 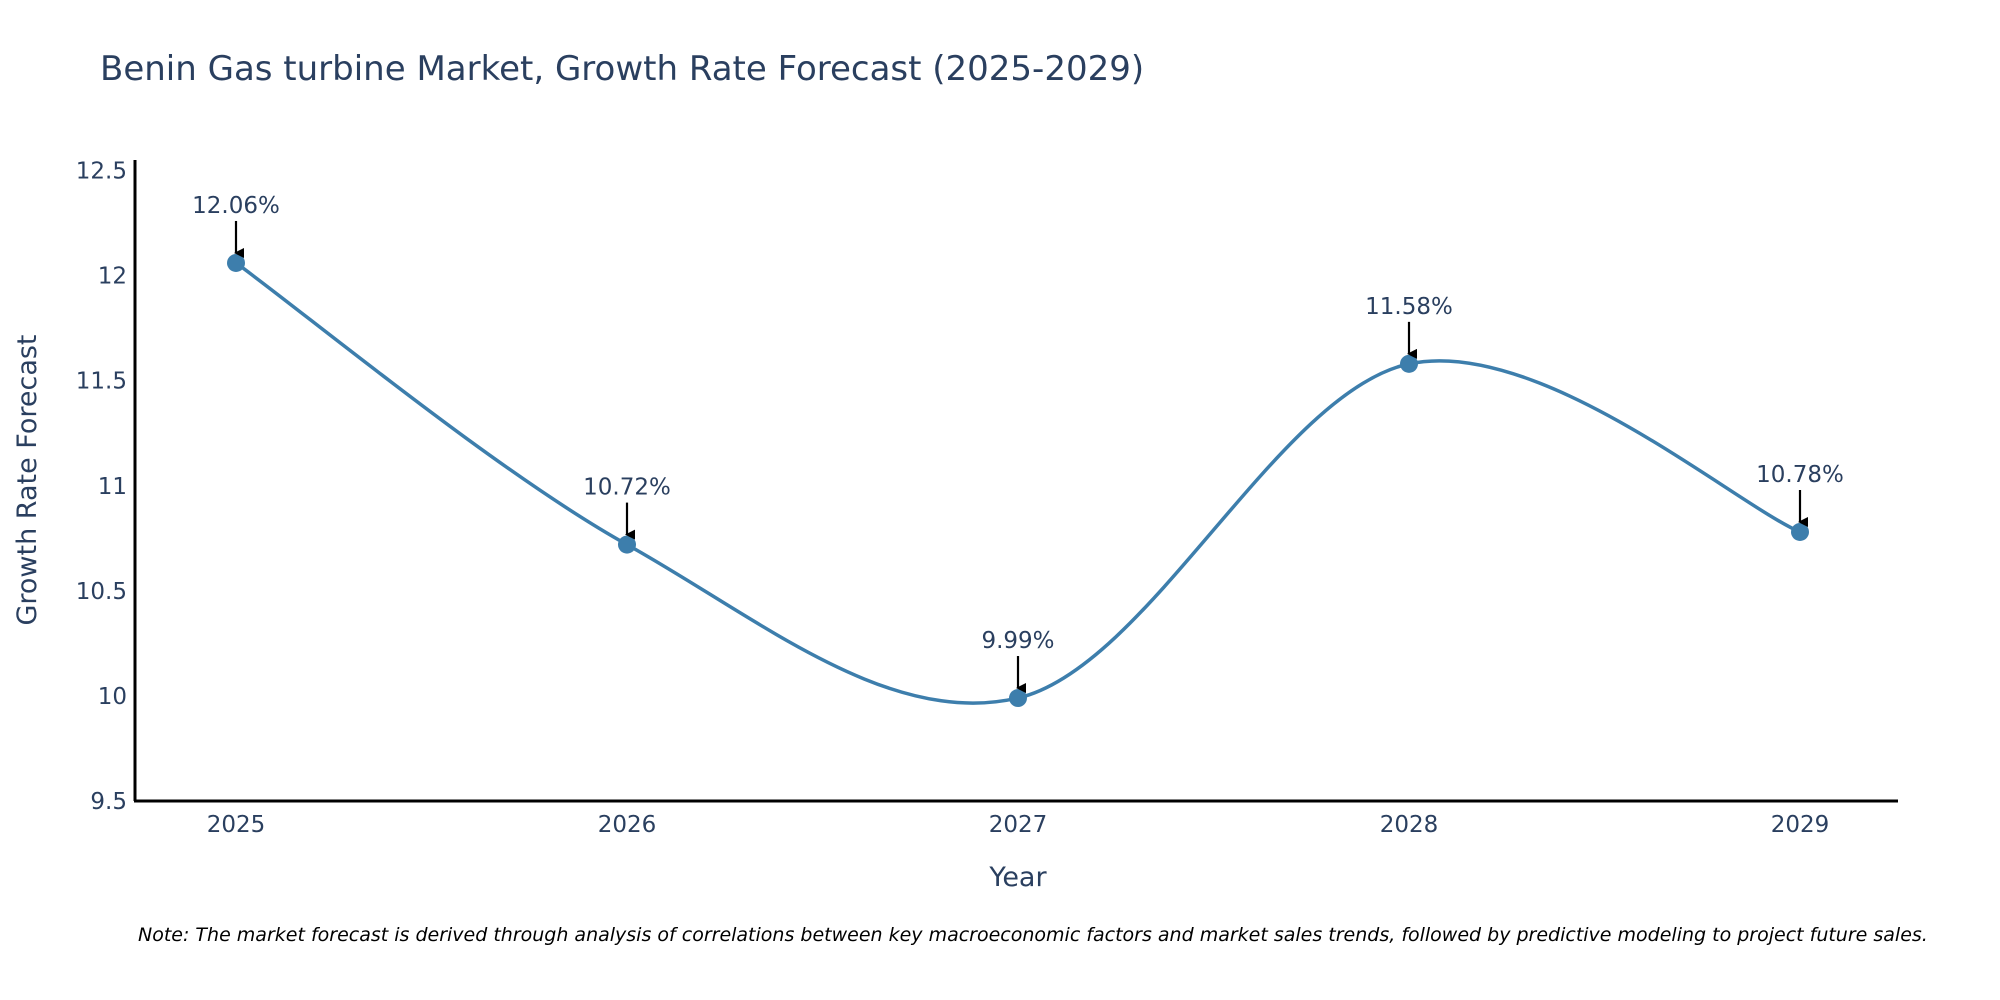 What do you see at coordinates (112, 487) in the screenshot?
I see `y-tick-label: 11` at bounding box center [112, 487].